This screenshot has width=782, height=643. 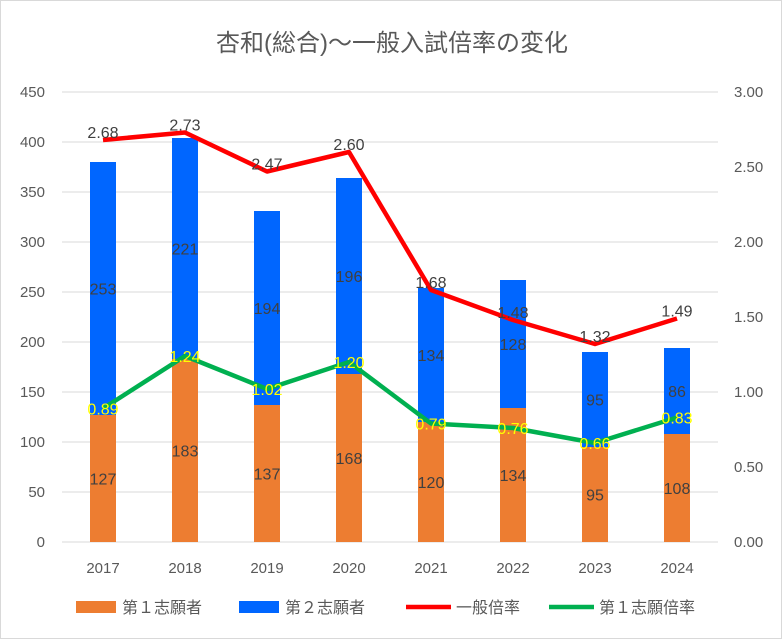 I want to click on left-axis-tick: 200, so click(x=32, y=342).